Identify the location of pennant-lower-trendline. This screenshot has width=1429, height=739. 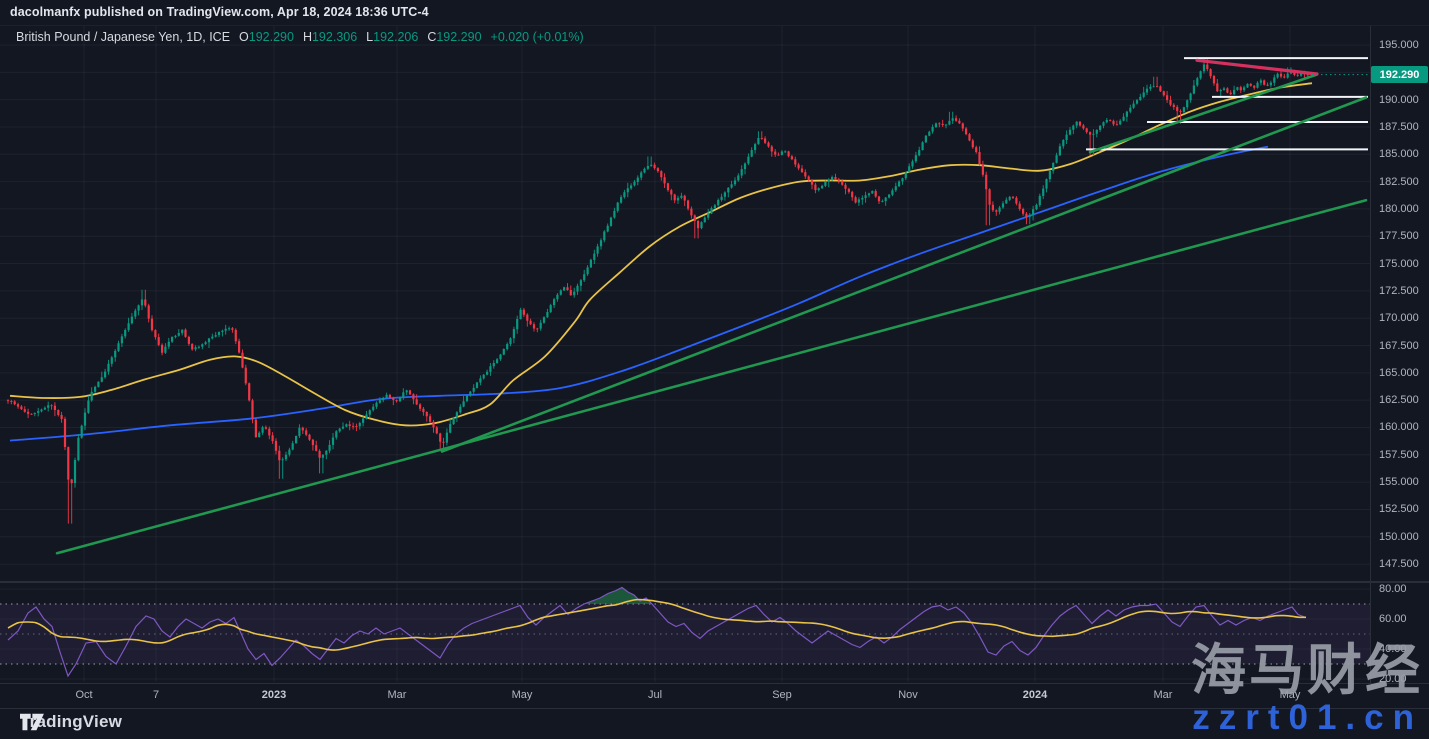
(1203, 113).